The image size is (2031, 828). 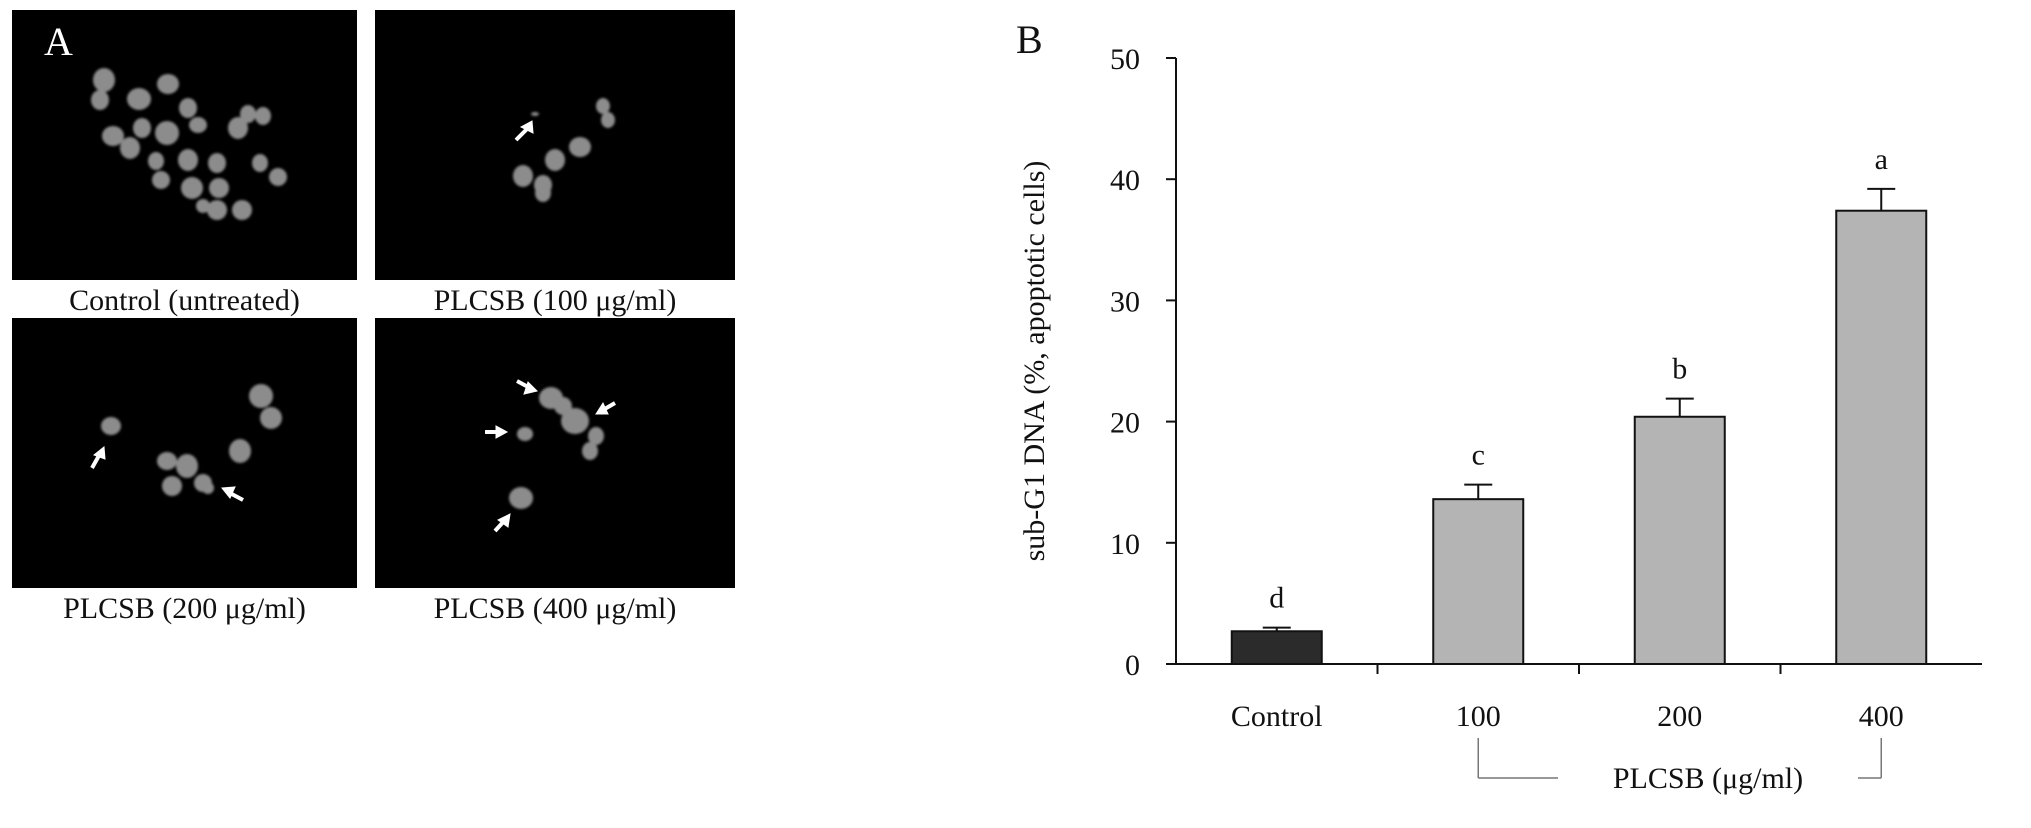 What do you see at coordinates (1881, 159) in the screenshot?
I see `significance-letter: a` at bounding box center [1881, 159].